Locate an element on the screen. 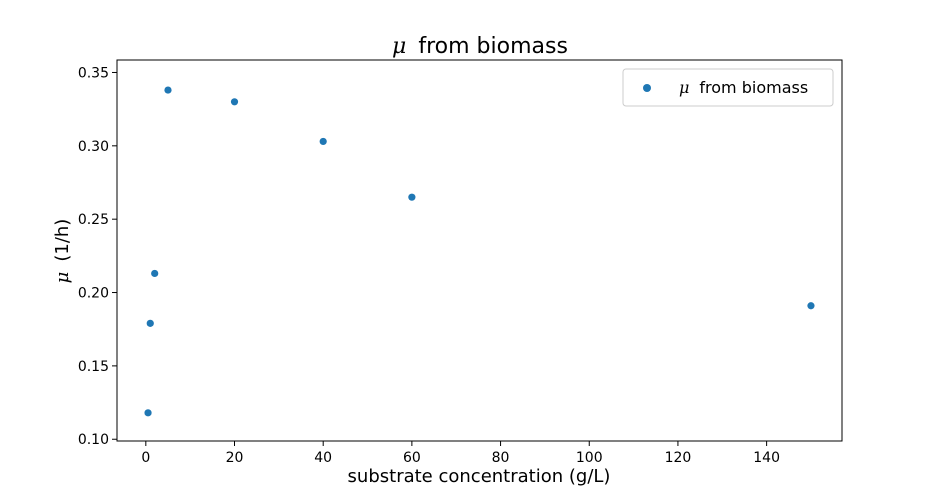  y-tick-label: 0.35 is located at coordinates (93, 73).